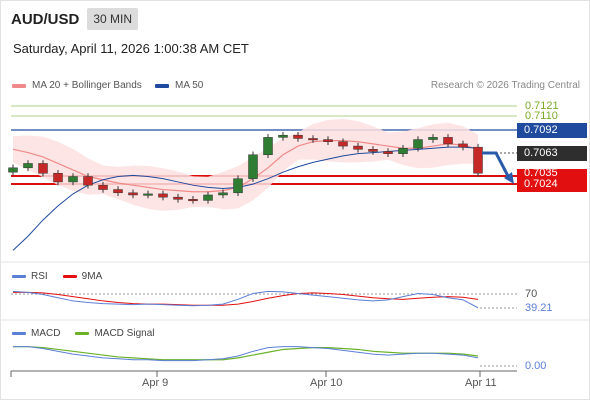 This screenshot has height=400, width=590. What do you see at coordinates (531, 294) in the screenshot?
I see `rsi-level-label: 70` at bounding box center [531, 294].